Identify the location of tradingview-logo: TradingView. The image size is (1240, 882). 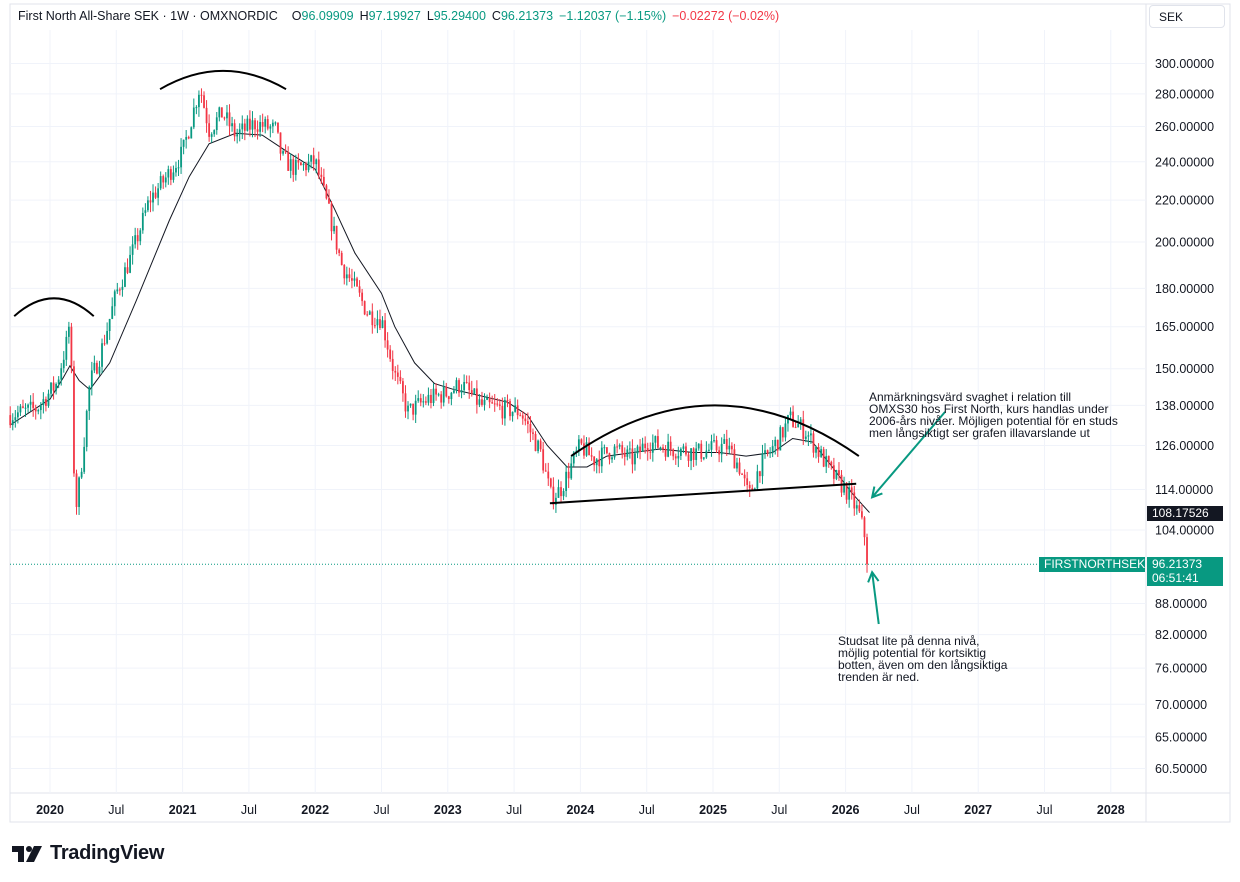
(88, 853).